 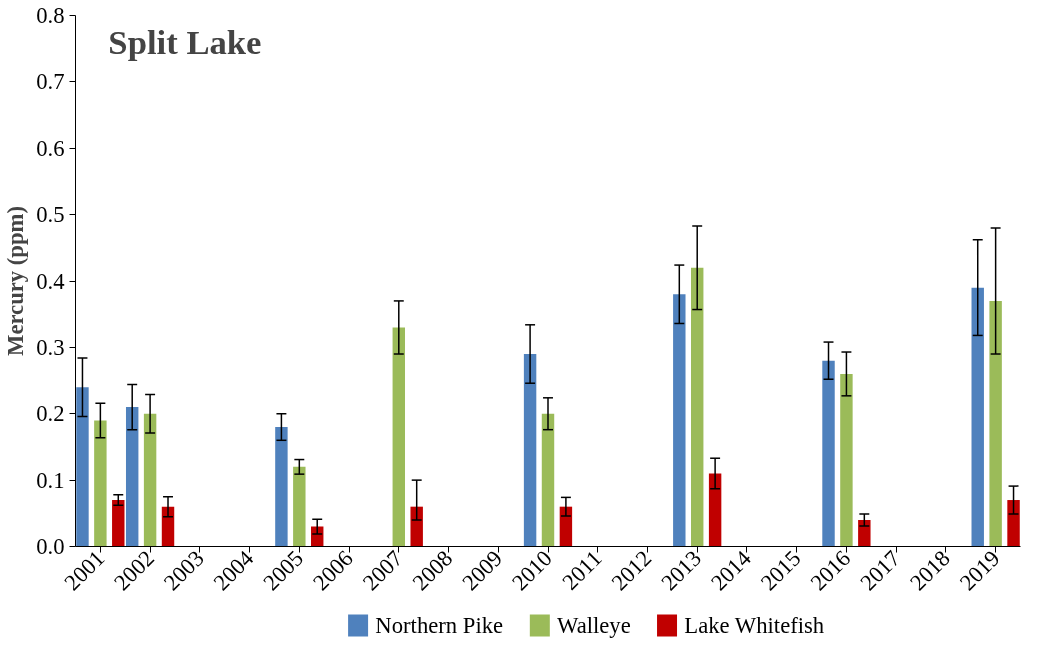 I want to click on y-tick-label: 0.4, so click(x=50, y=281).